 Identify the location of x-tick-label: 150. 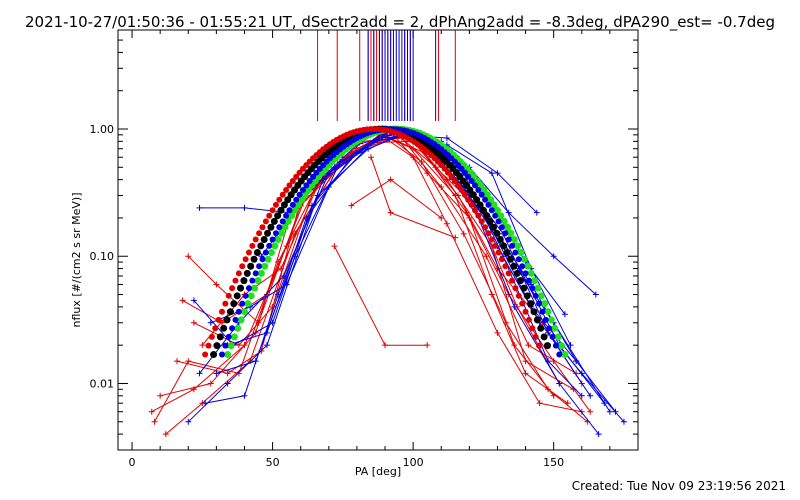
(553, 462).